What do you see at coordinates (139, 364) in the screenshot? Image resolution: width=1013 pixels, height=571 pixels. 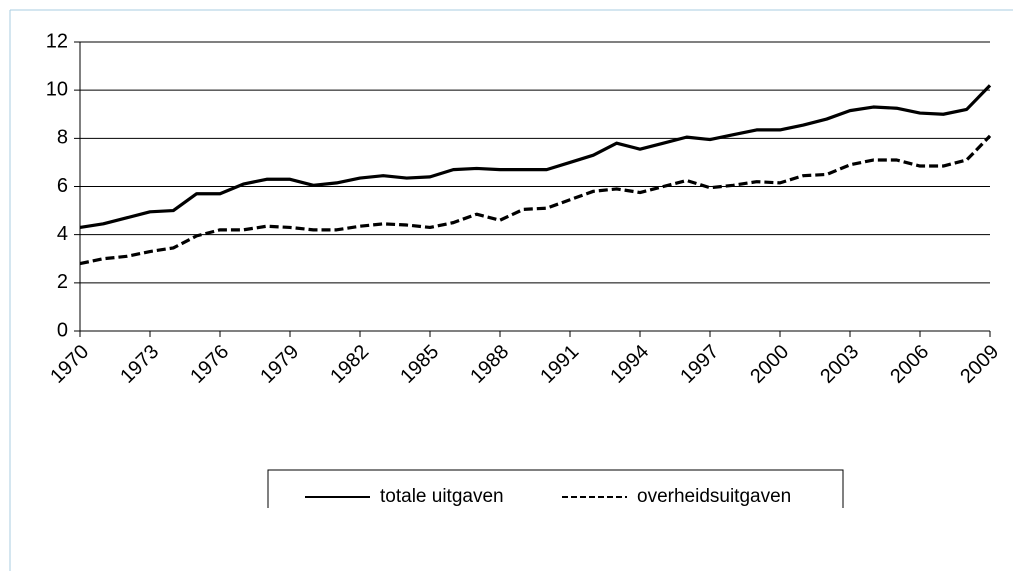 I see `x-tick-label: 1973` at bounding box center [139, 364].